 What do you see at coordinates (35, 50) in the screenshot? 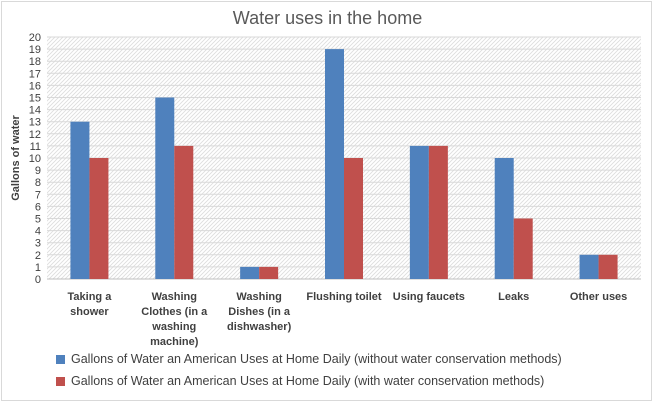
I see `y-tick-label: 19` at bounding box center [35, 50].